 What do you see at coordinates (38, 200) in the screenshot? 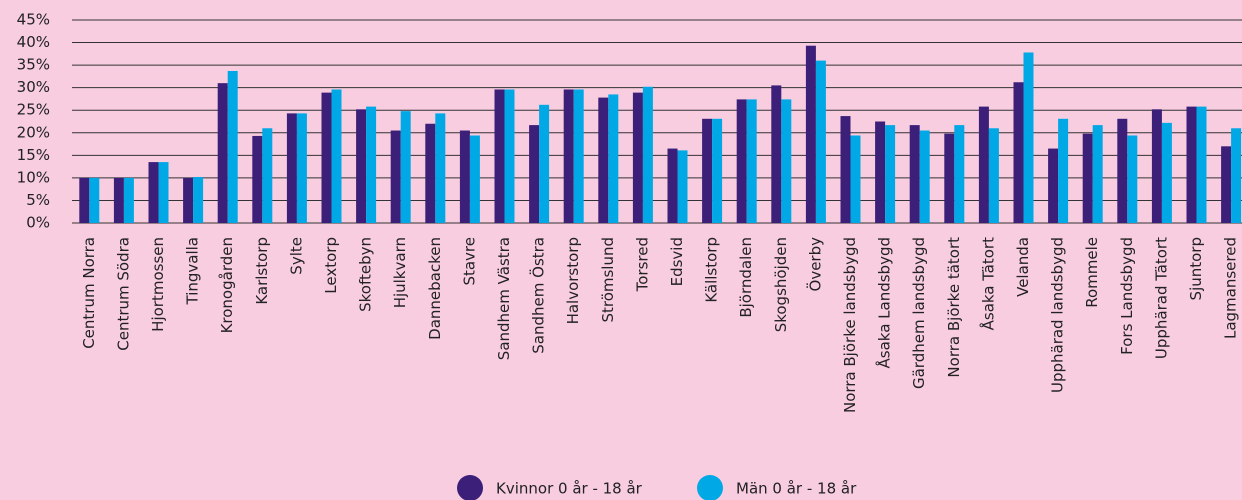
I see `y-tick-label: 5%` at bounding box center [38, 200].